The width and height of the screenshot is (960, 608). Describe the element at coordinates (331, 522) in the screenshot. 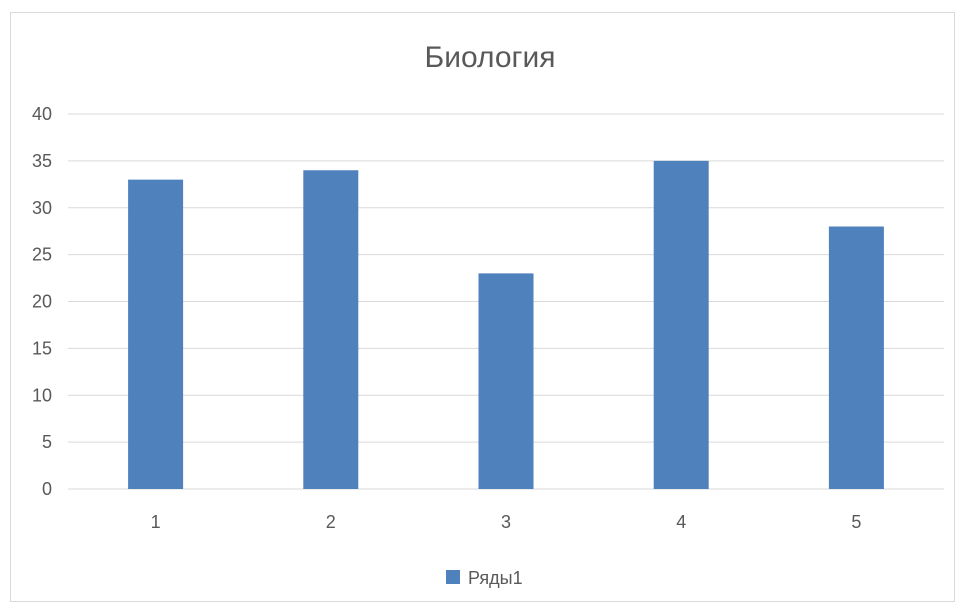

I see `x-tick-label: 2` at that location.